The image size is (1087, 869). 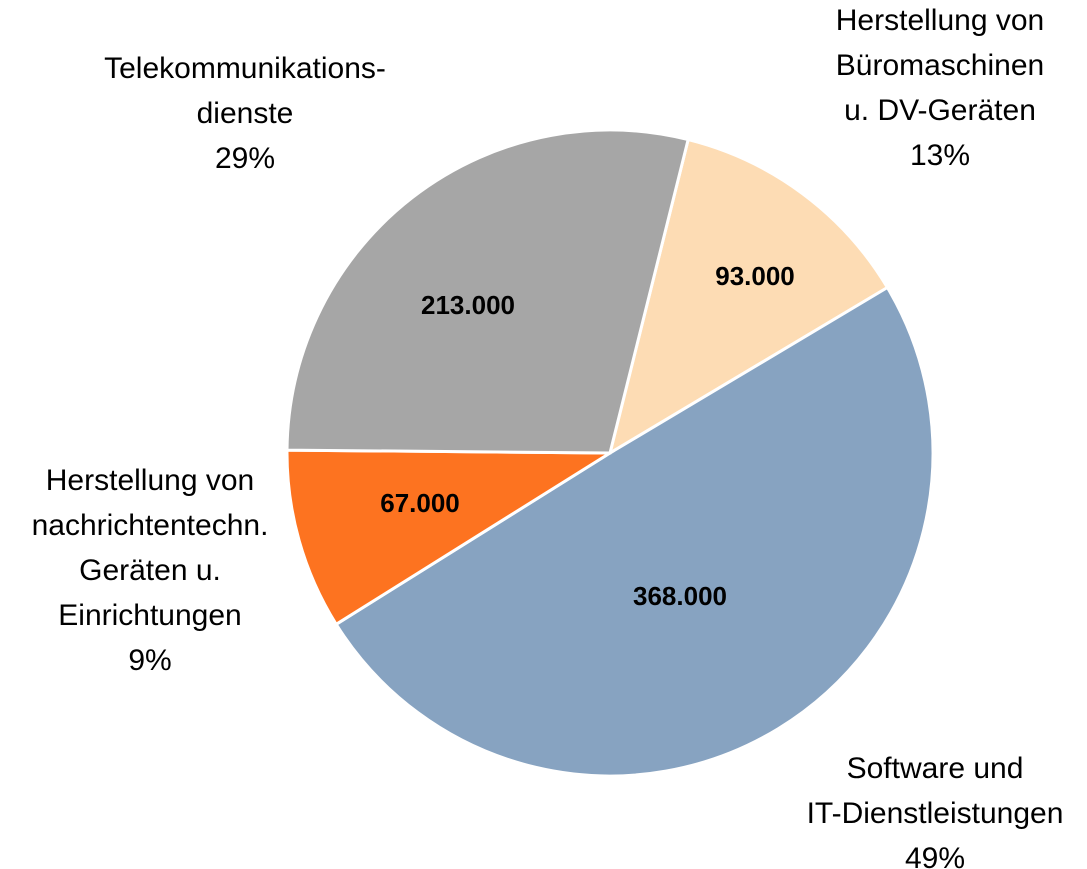 What do you see at coordinates (940, 155) in the screenshot?
I see `percent-label: 13%` at bounding box center [940, 155].